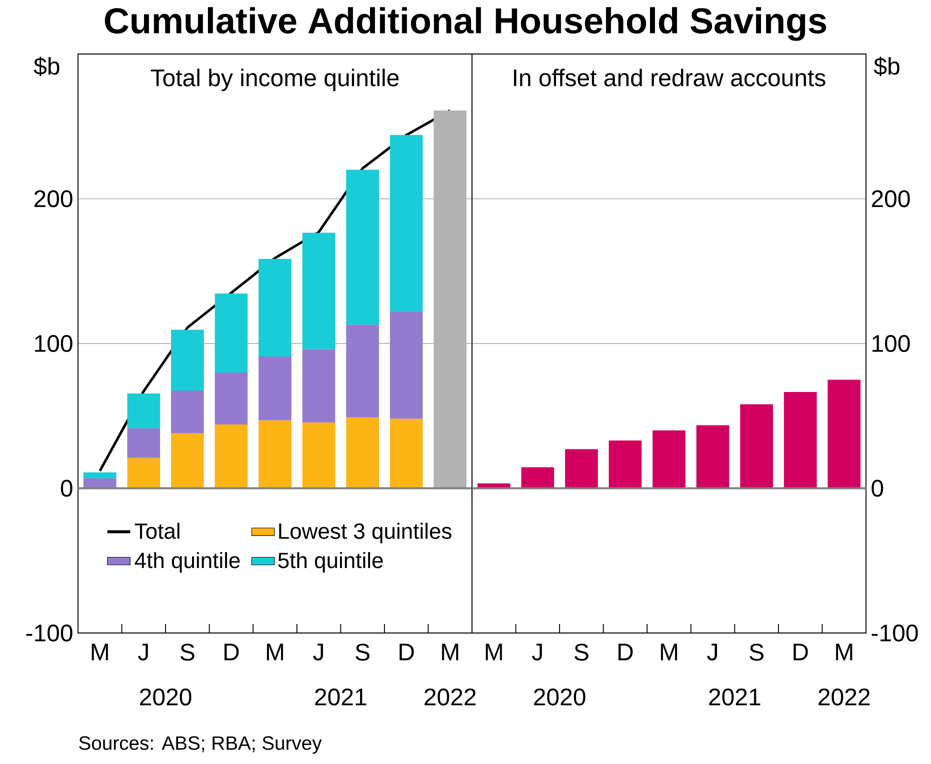 Image resolution: width=931 pixels, height=764 pixels. Describe the element at coordinates (330, 562) in the screenshot. I see `legend-label: 5th quintile` at that location.